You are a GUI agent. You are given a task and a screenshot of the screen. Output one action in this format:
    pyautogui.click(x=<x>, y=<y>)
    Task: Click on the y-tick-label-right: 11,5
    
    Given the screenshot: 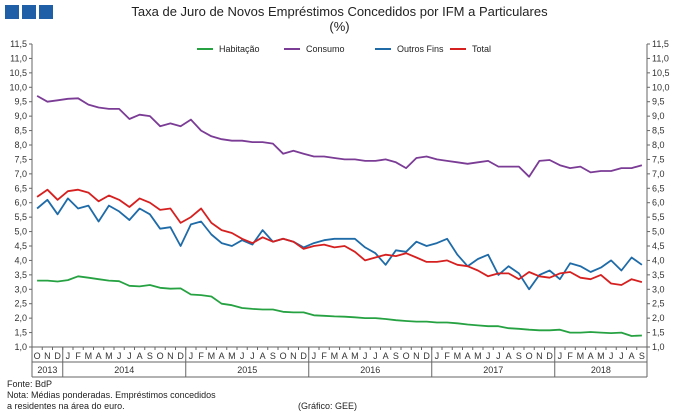 What is the action you would take?
    pyautogui.click(x=660, y=44)
    